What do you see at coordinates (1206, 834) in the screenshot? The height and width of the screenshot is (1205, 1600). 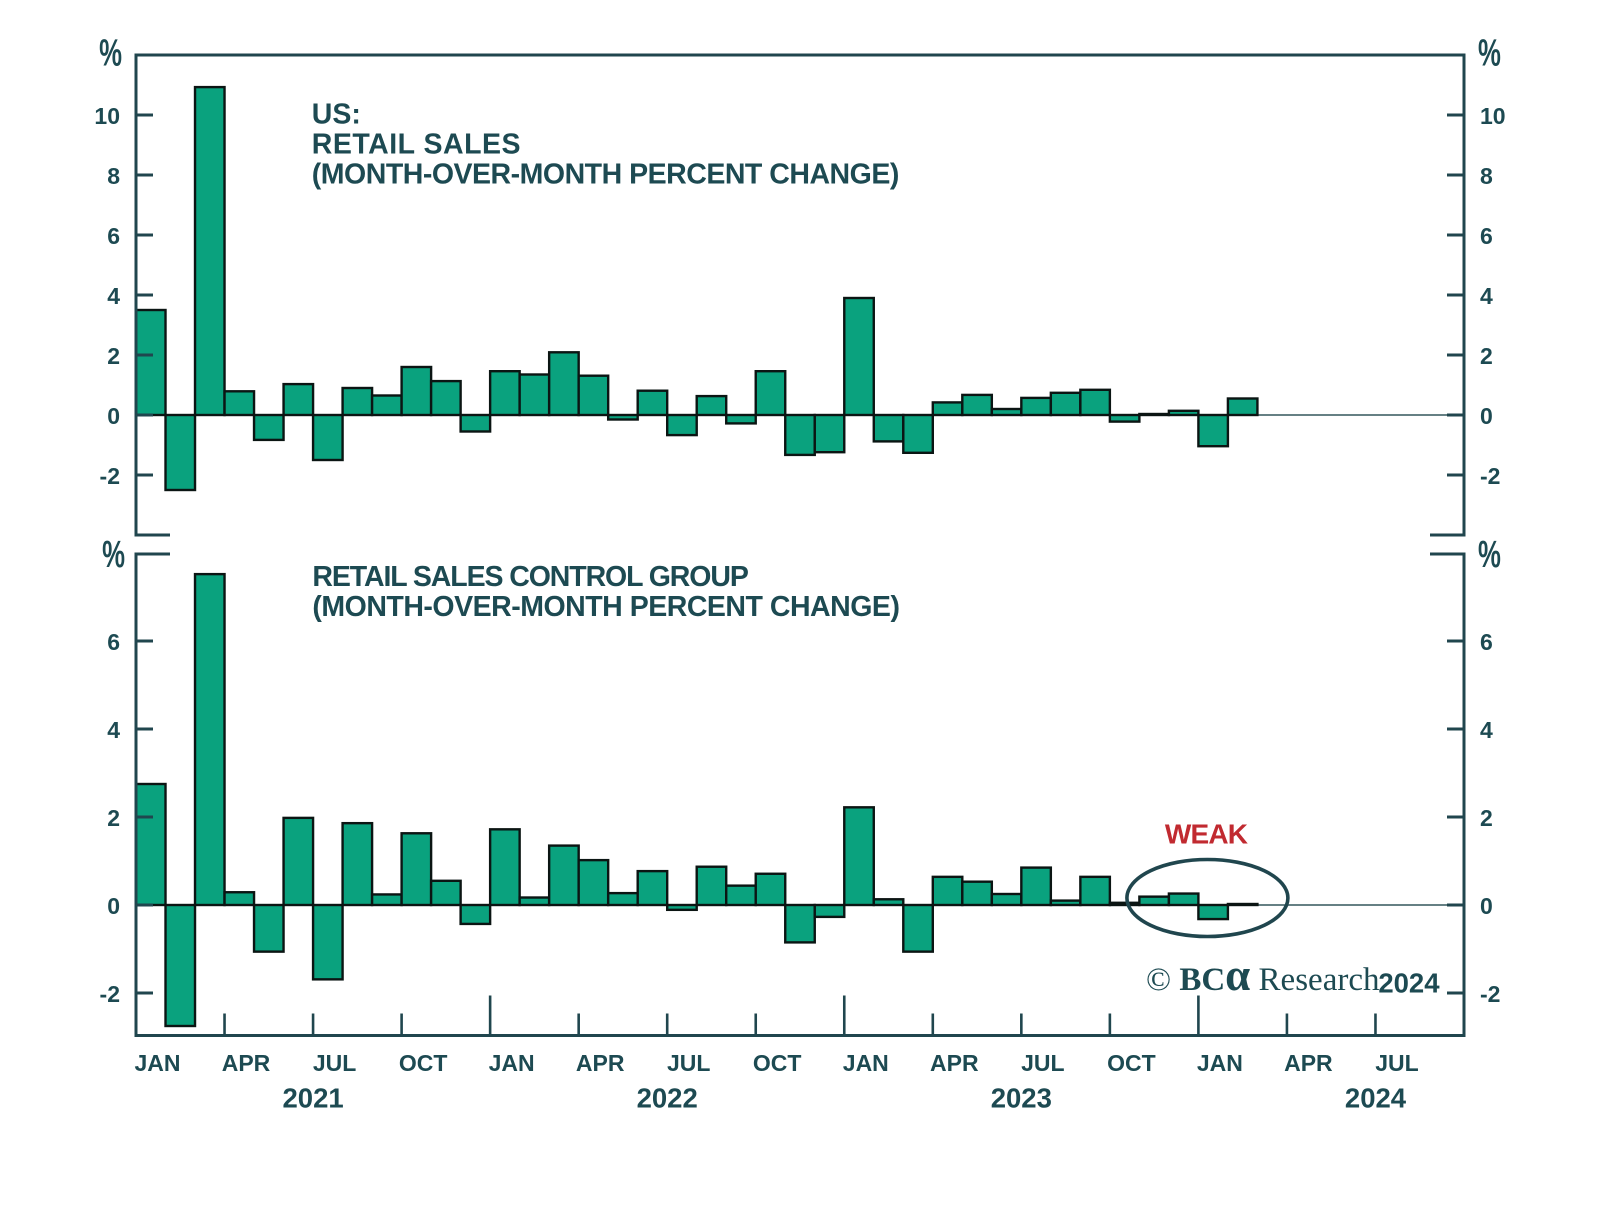 I see `svg-text: WEAK` at bounding box center [1206, 834].